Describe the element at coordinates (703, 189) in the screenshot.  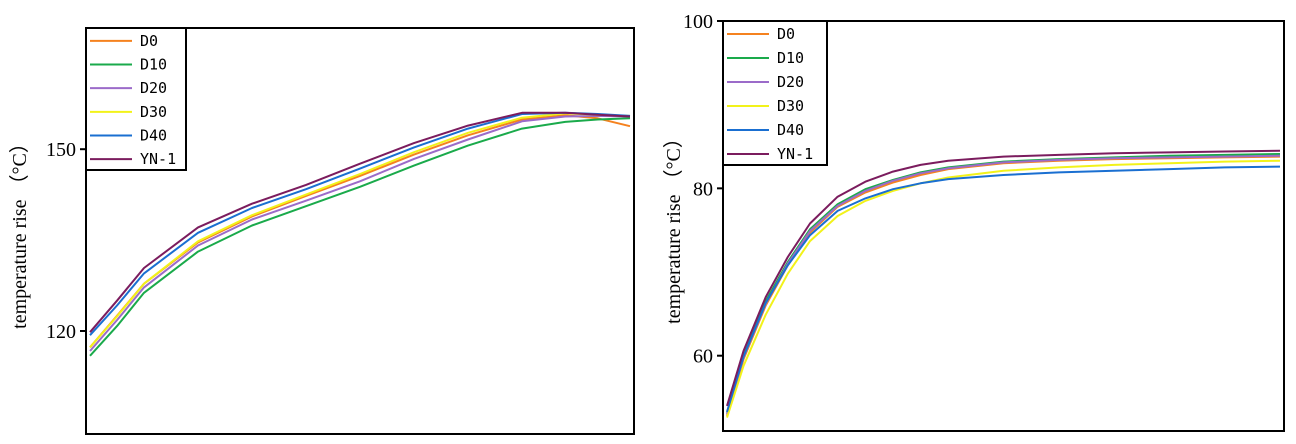
I see `y-tick-label: 80` at that location.